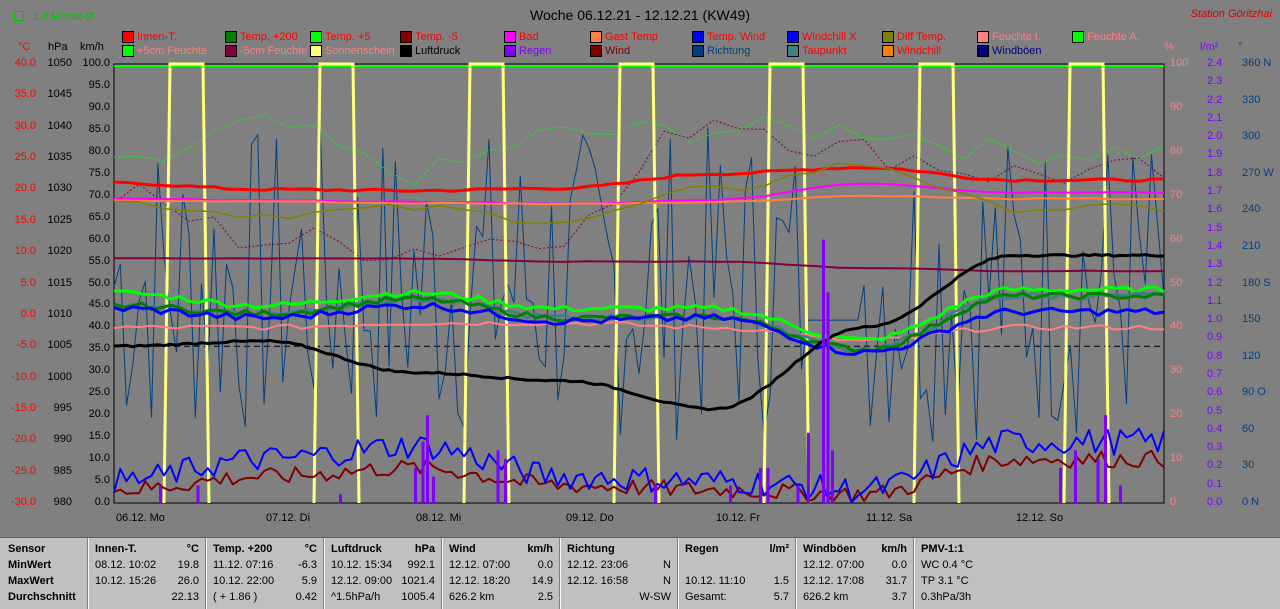  What do you see at coordinates (834, 565) in the screenshot?
I see `stats-min-time: 12.12. 07:00` at bounding box center [834, 565].